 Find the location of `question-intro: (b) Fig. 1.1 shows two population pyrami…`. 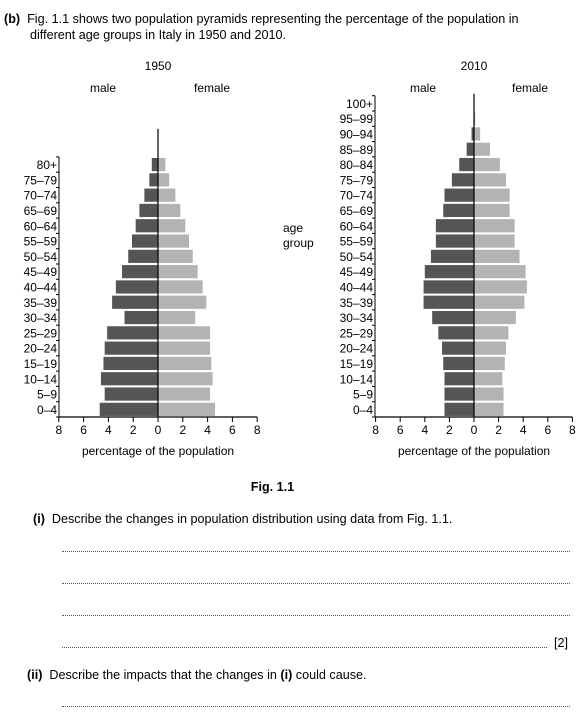

question-intro: (b) Fig. 1.1 shows two population pyrami… is located at coordinates (292, 27).